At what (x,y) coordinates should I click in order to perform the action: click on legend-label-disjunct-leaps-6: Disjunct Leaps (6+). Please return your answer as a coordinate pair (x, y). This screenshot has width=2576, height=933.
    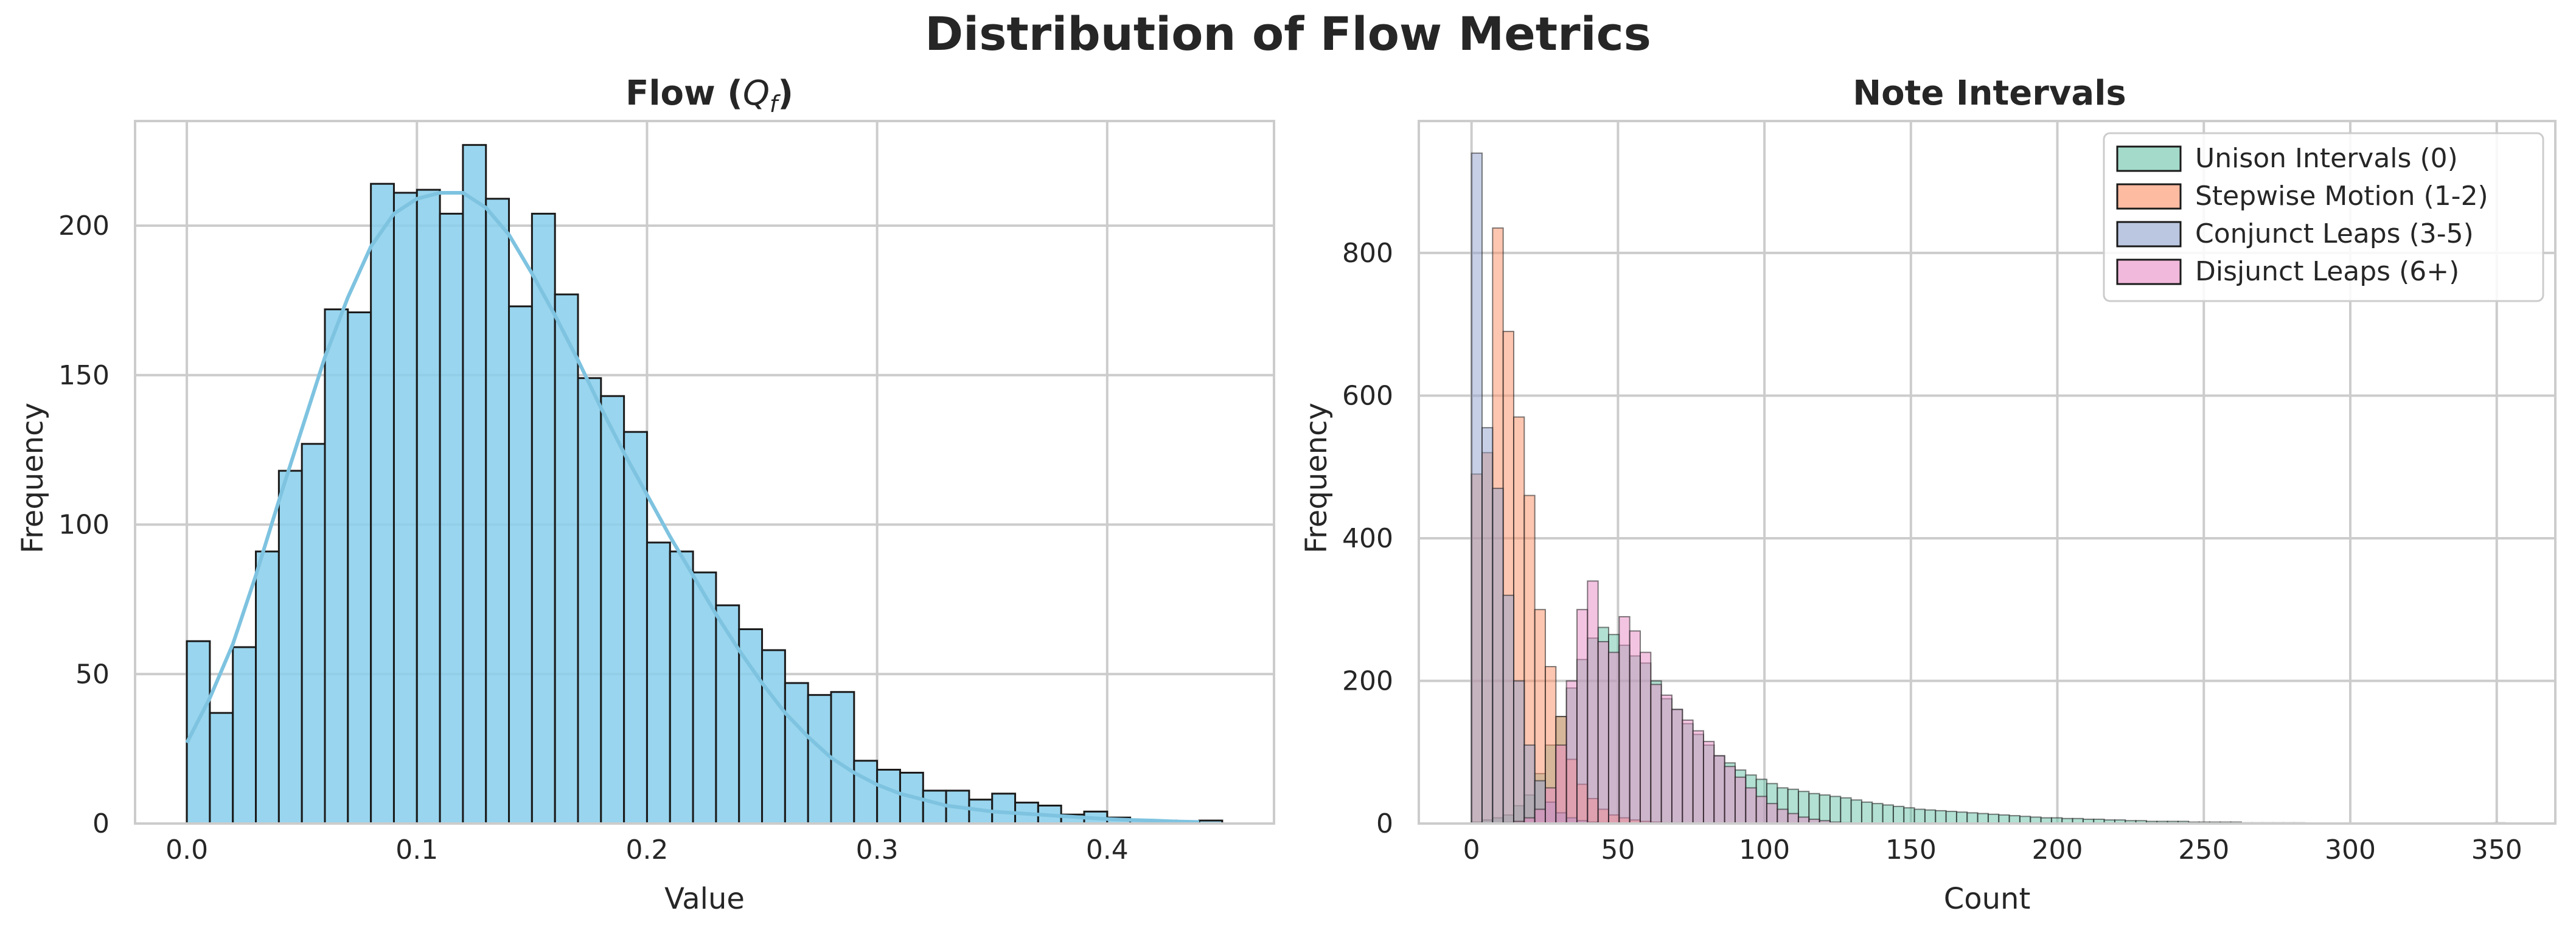
    Looking at the image, I should click on (2327, 271).